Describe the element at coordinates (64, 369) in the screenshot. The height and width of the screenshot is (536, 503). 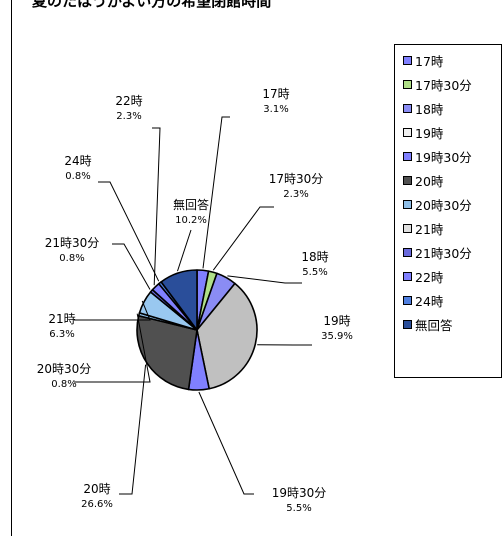
I see `slice-name: 20時30分` at that location.